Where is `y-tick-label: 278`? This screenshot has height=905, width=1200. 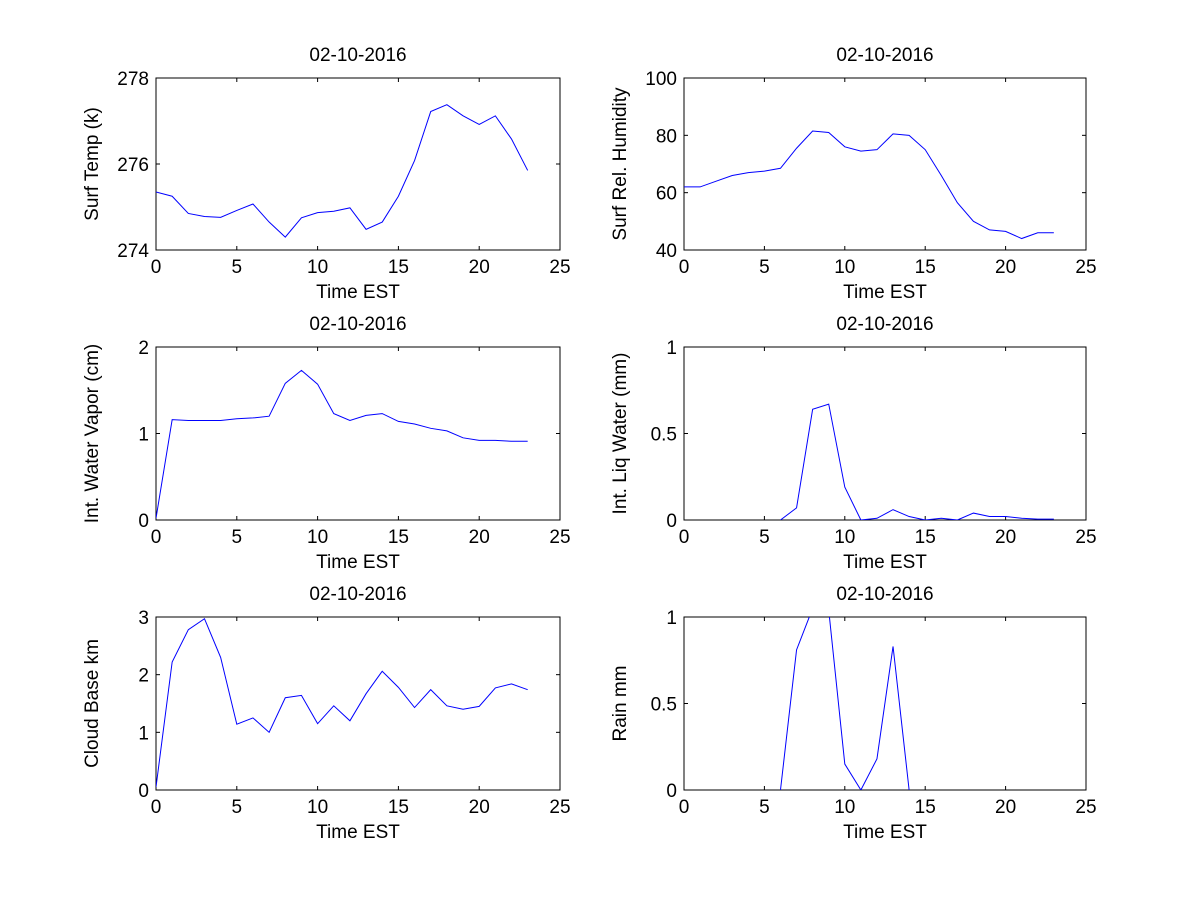 y-tick-label: 278 is located at coordinates (133, 79).